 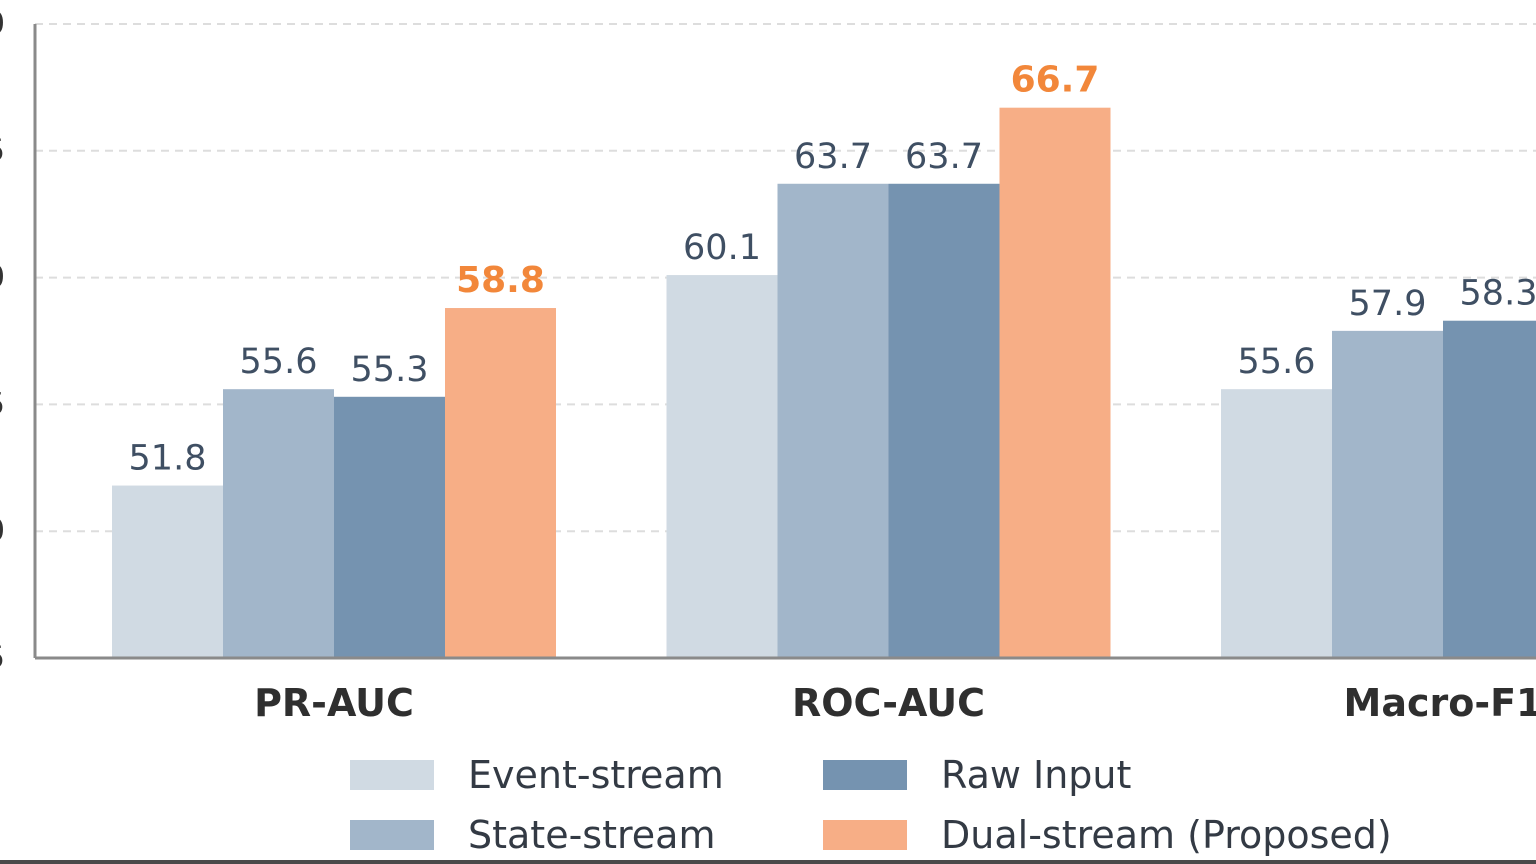 I want to click on value-label-dual-stream-proposed-pr-auc: 58.8, so click(x=500, y=280).